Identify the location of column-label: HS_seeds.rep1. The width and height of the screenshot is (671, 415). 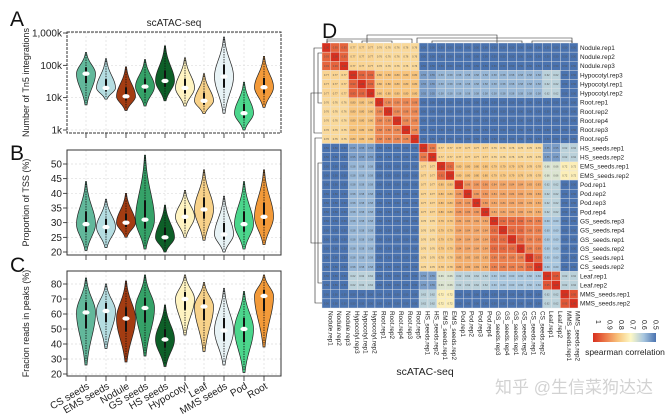
(427, 333).